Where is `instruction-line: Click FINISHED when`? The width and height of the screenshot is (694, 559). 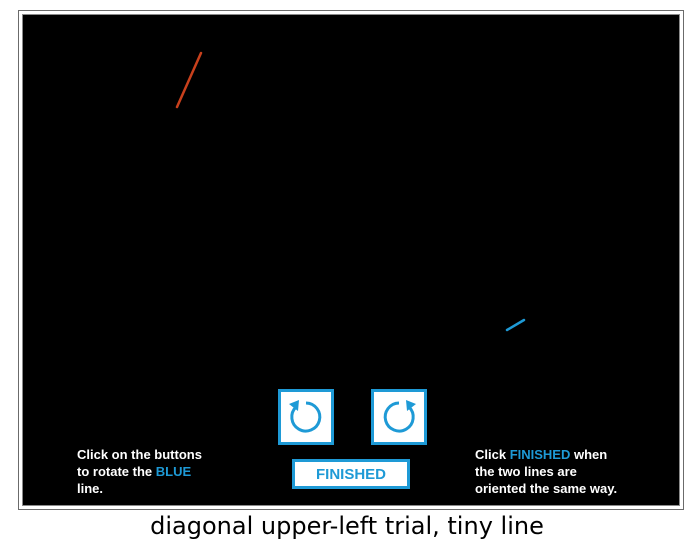
instruction-line: Click FINISHED when is located at coordinates (570, 454).